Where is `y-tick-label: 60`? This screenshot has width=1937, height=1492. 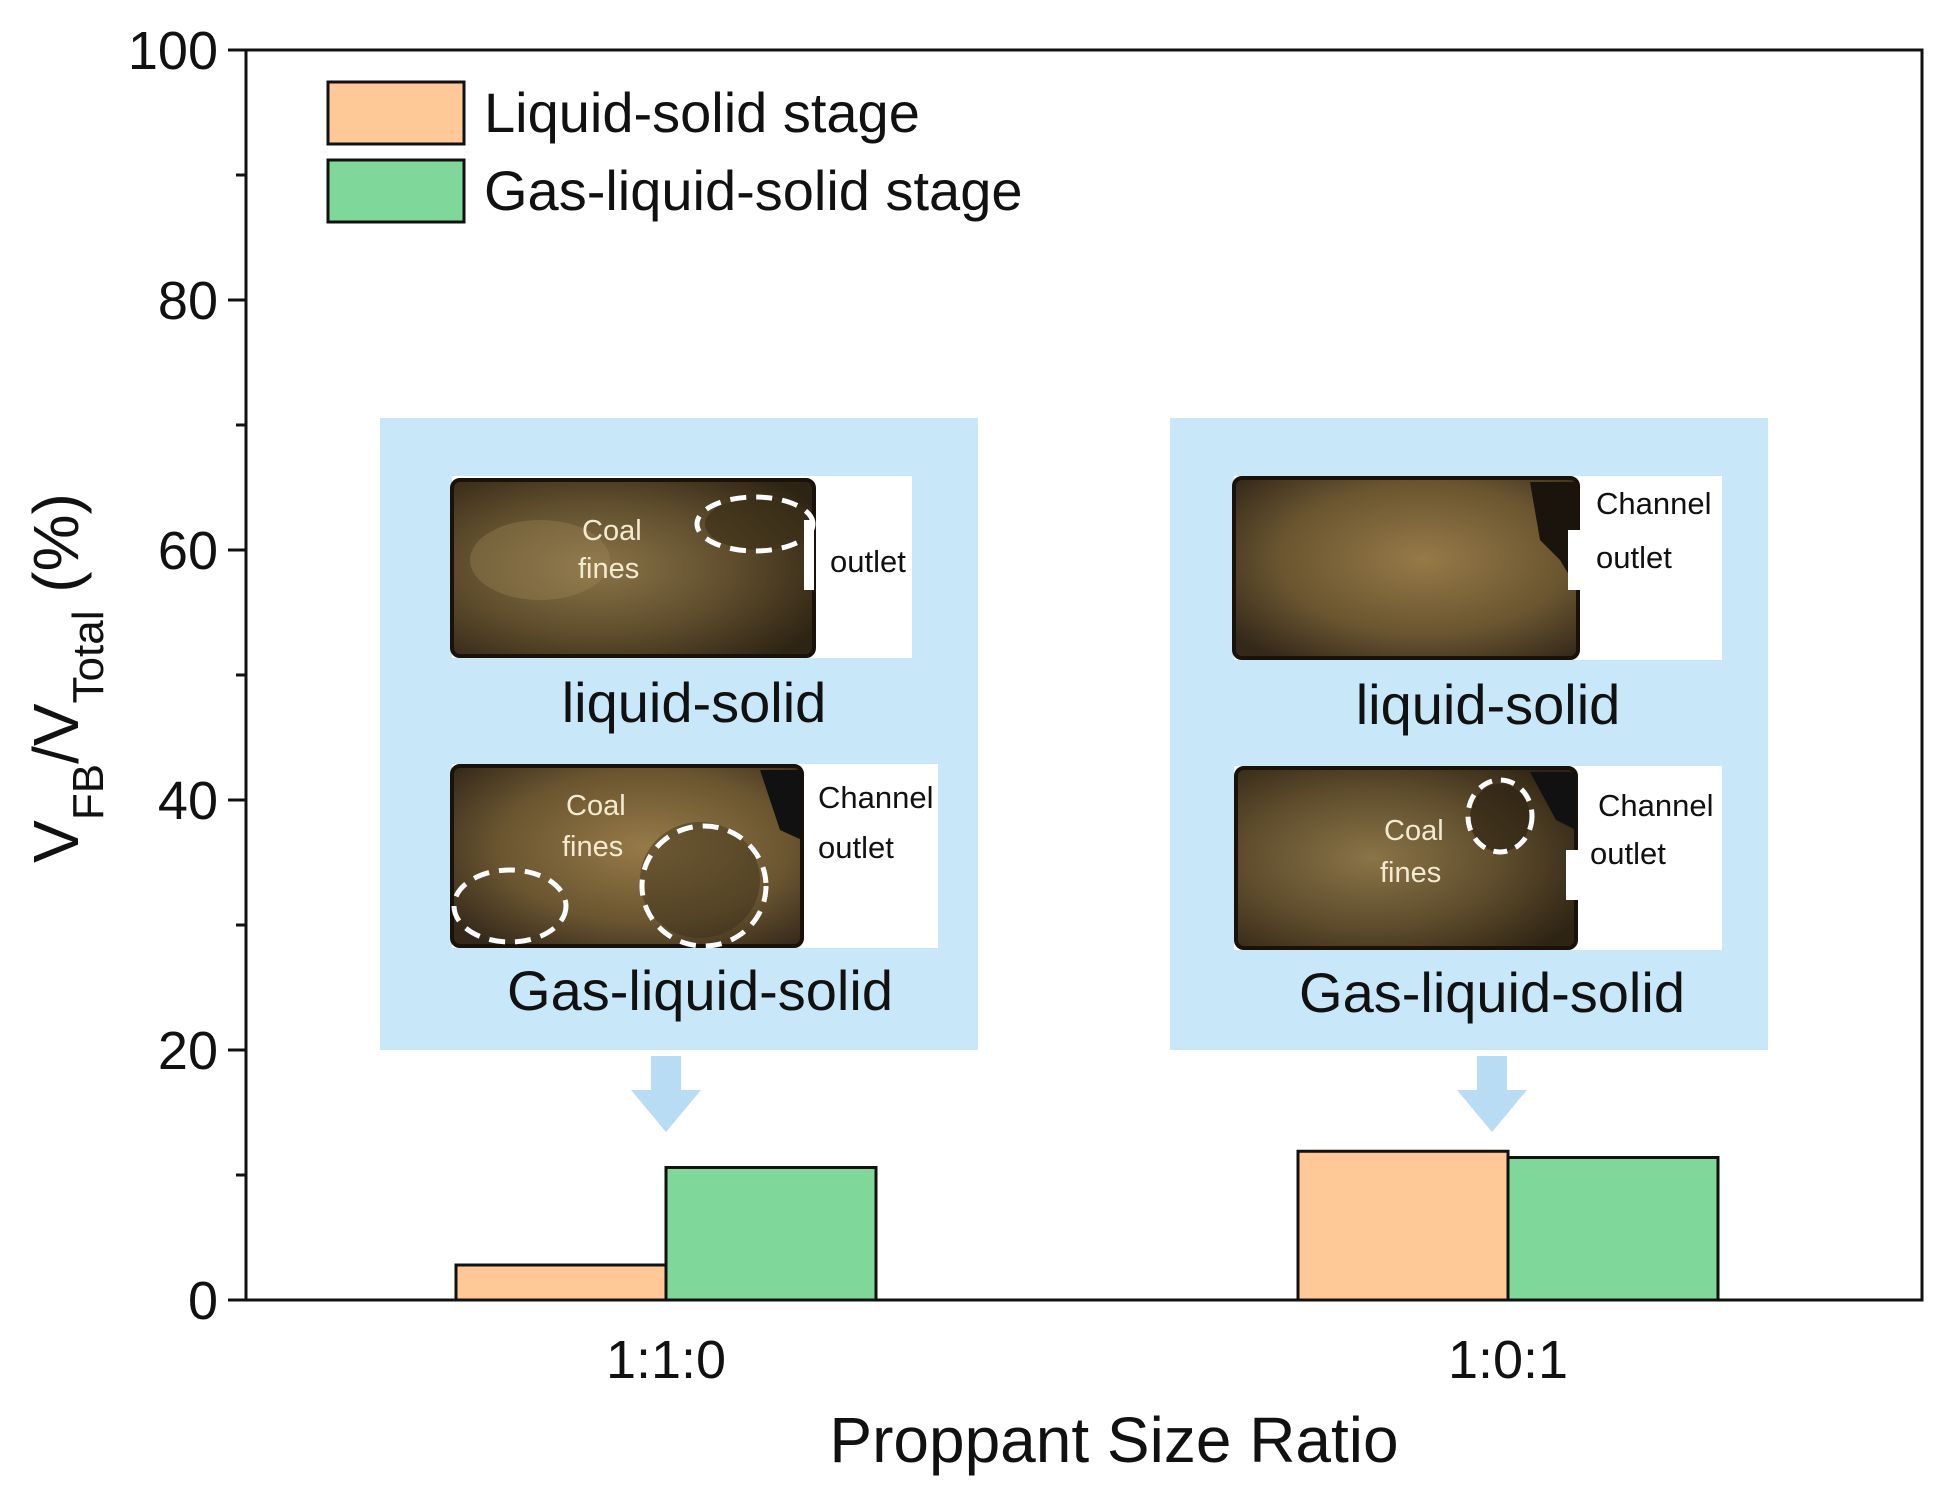
y-tick-label: 60 is located at coordinates (188, 551).